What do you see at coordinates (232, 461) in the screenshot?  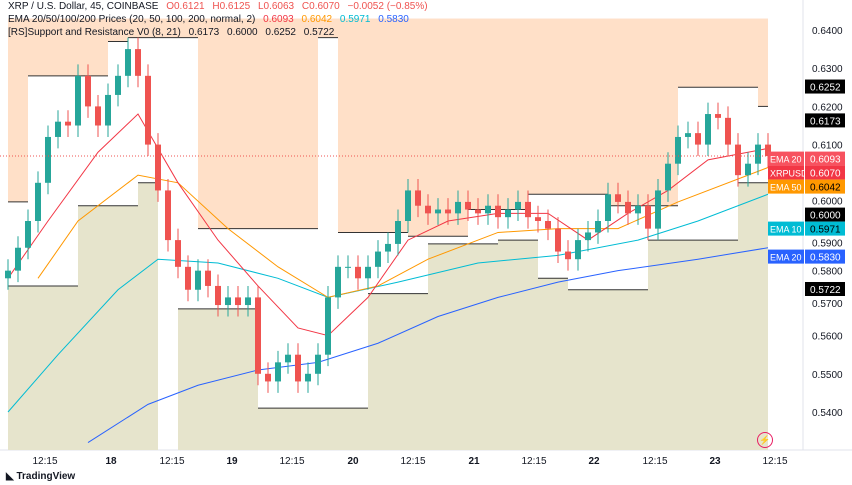 I see `x-tick-label: 19` at bounding box center [232, 461].